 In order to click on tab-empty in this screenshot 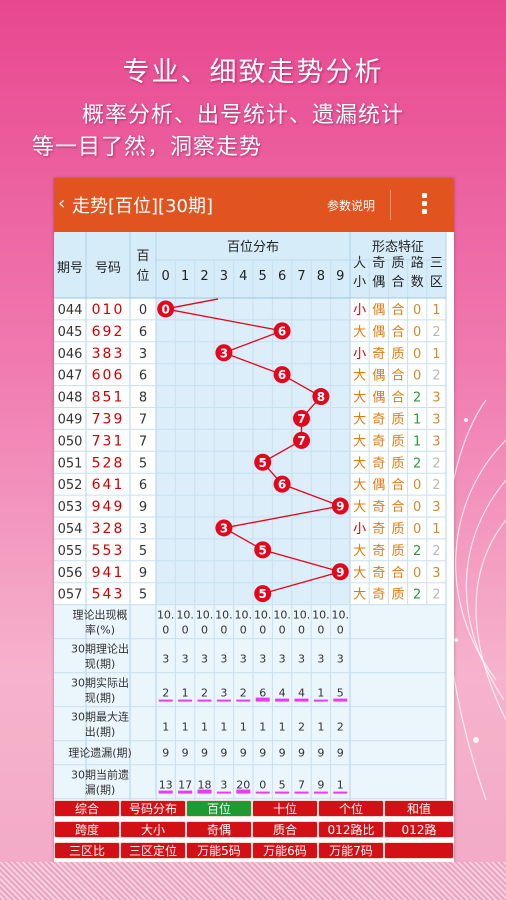, I will do `click(419, 850)`.